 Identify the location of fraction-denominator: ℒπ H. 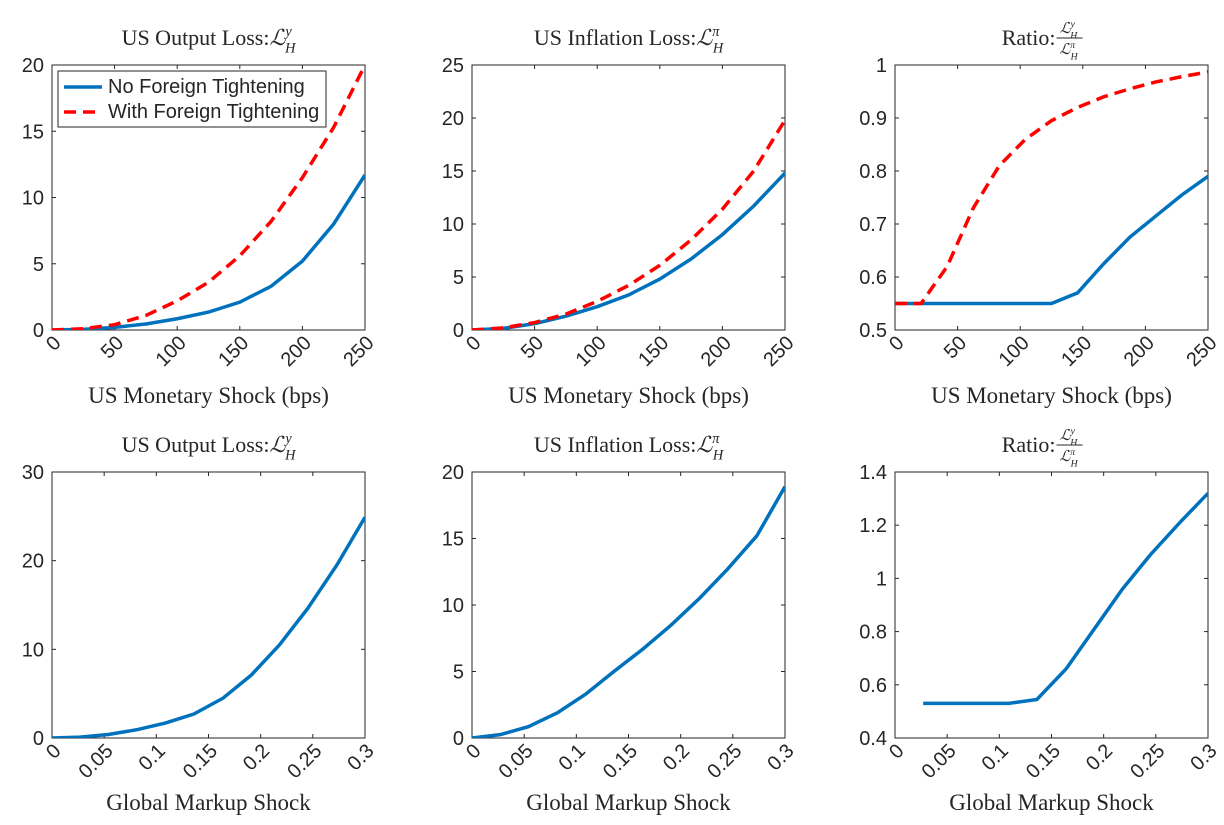
(1068, 458).